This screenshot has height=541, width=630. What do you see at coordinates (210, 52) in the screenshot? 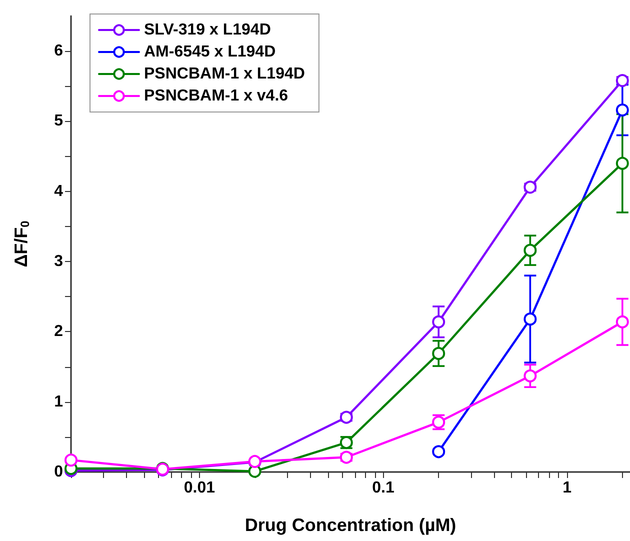
I see `legend-label: AM-6545 x L194D` at bounding box center [210, 52].